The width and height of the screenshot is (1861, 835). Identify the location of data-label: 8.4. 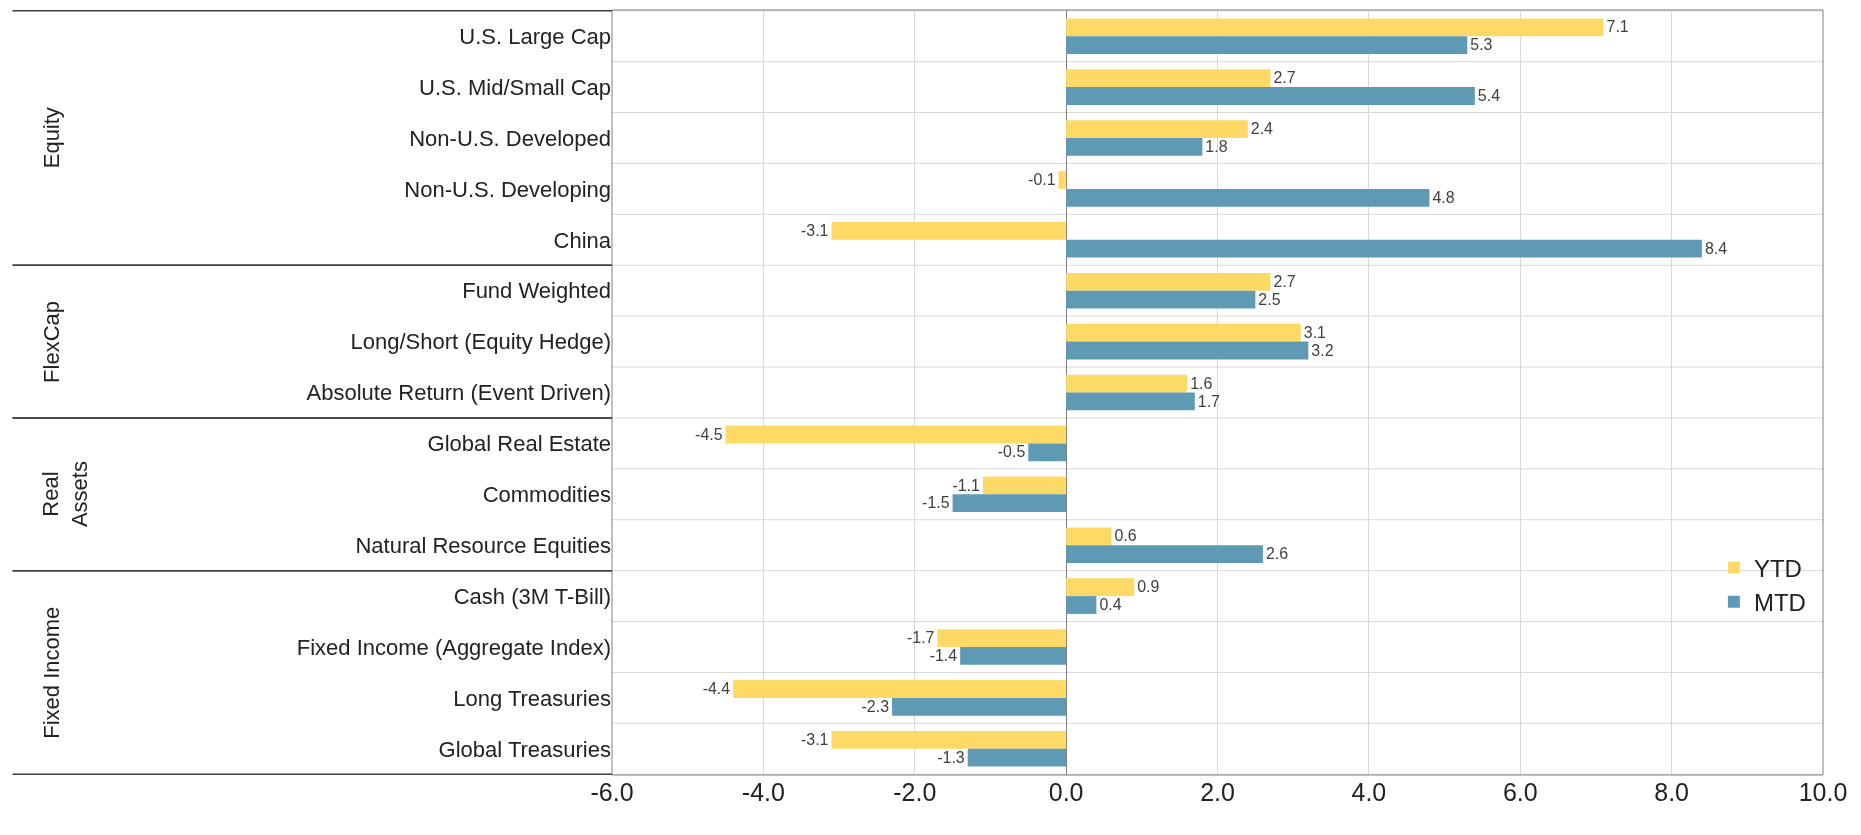
(1716, 248).